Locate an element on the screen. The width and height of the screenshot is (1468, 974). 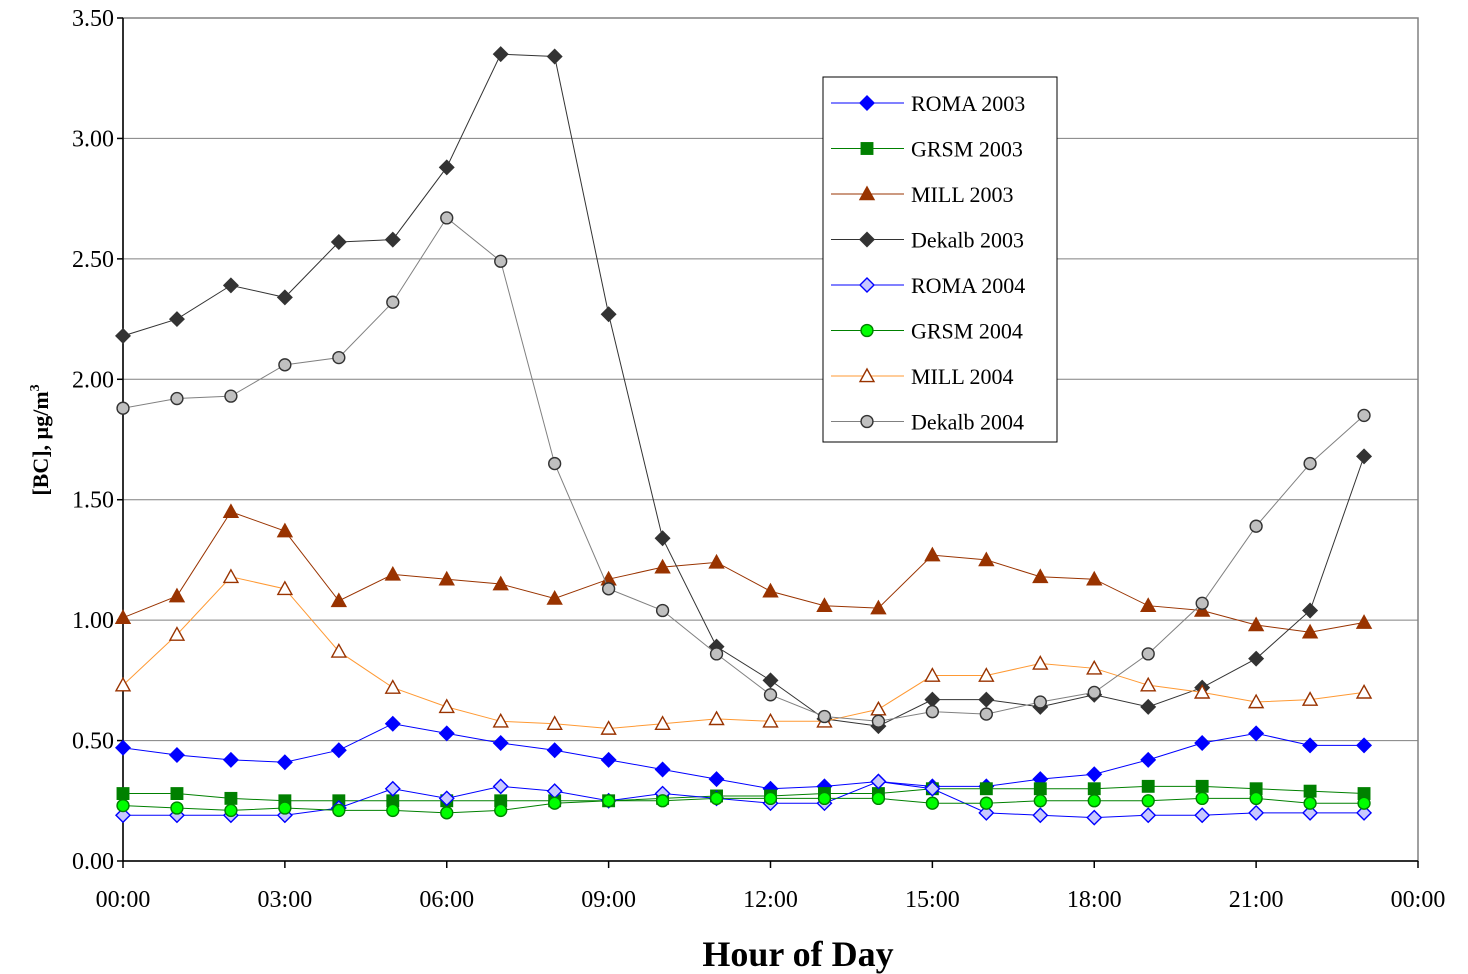
x-tick-label: 21:00 is located at coordinates (1256, 900).